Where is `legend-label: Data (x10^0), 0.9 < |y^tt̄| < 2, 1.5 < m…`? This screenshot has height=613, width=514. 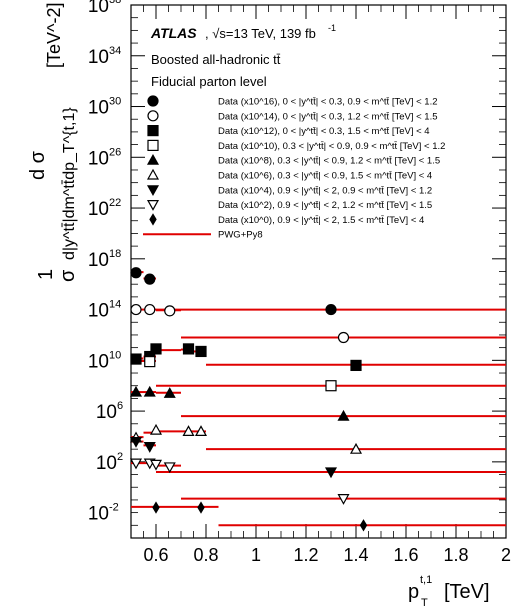 legend-label: Data (x10^0), 0.9 < |y^tt̄| < 2, 1.5 < m… is located at coordinates (321, 220).